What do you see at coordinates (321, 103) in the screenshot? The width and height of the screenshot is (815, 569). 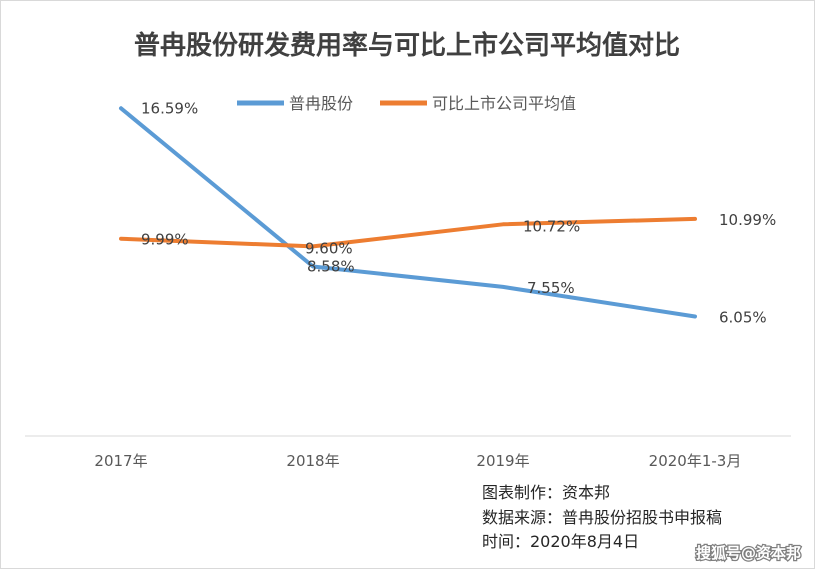 I see `legend-label-pucun: 普冉股份` at bounding box center [321, 103].